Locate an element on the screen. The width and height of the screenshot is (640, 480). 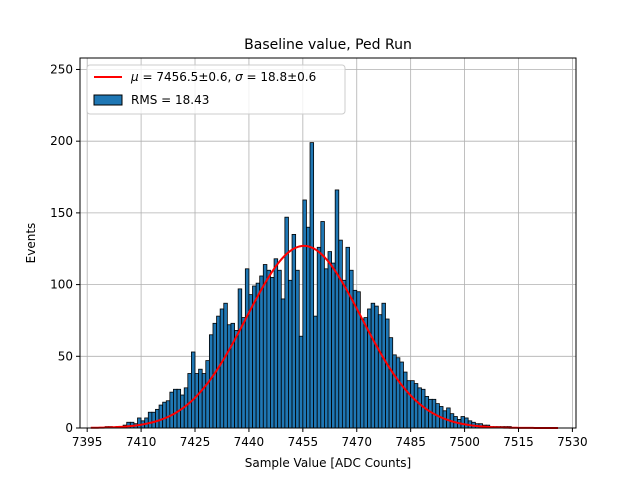
legend-hist-swatch is located at coordinates (108, 100).